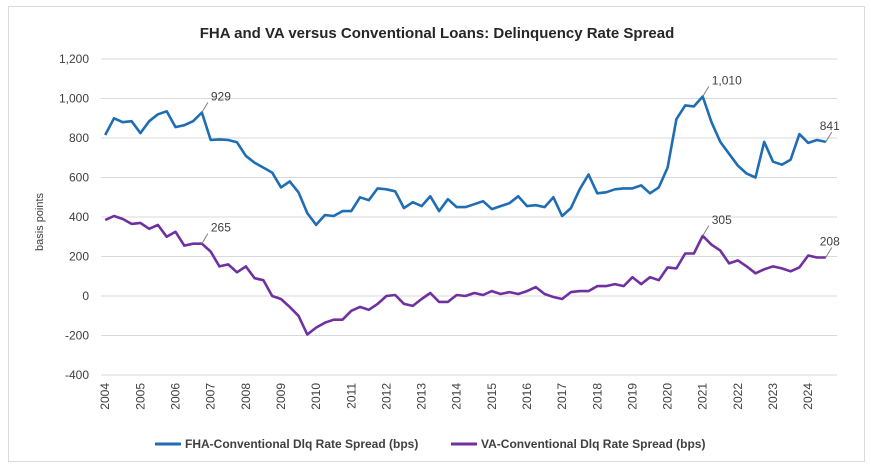 The image size is (871, 468). What do you see at coordinates (40, 221) in the screenshot?
I see `y-axis-label: basis points` at bounding box center [40, 221].